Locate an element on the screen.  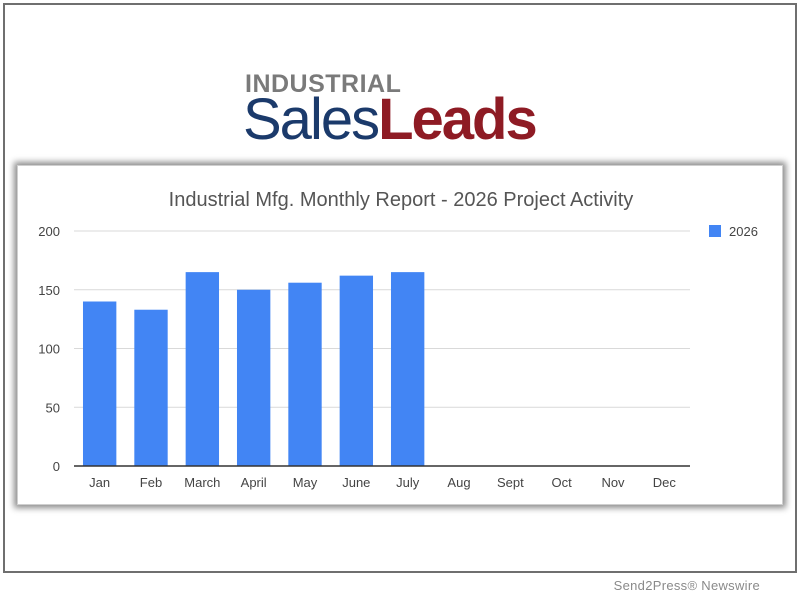
x-tick-label: July is located at coordinates (408, 482).